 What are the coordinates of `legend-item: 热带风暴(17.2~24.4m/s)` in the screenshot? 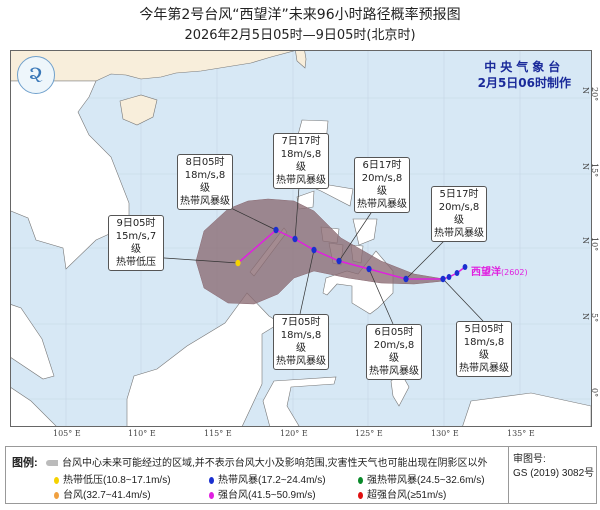 It's located at (267, 478).